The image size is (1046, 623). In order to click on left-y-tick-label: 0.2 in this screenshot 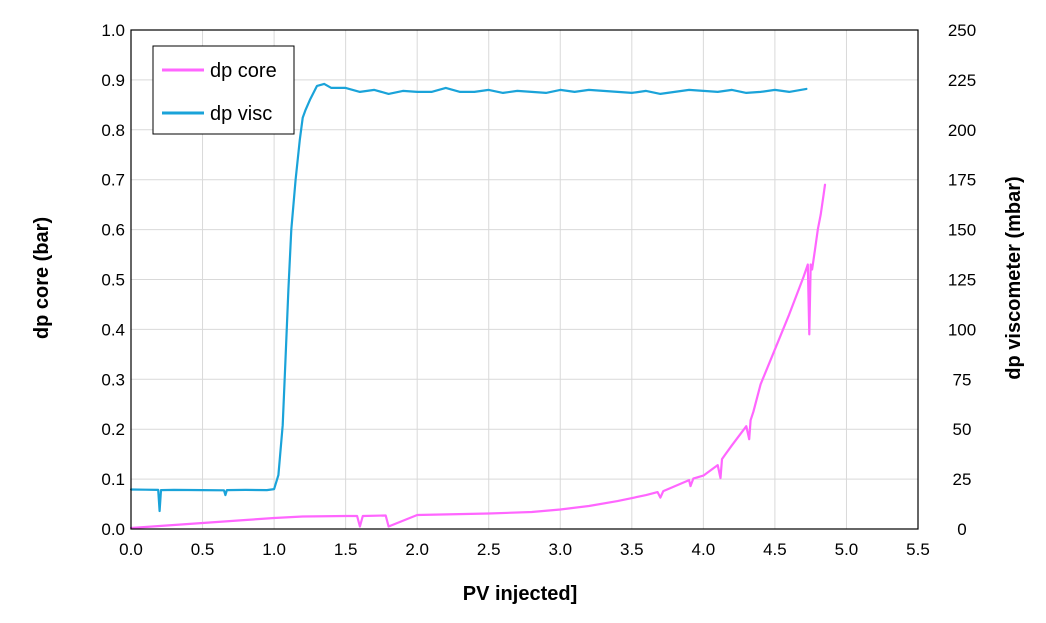, I will do `click(113, 429)`.